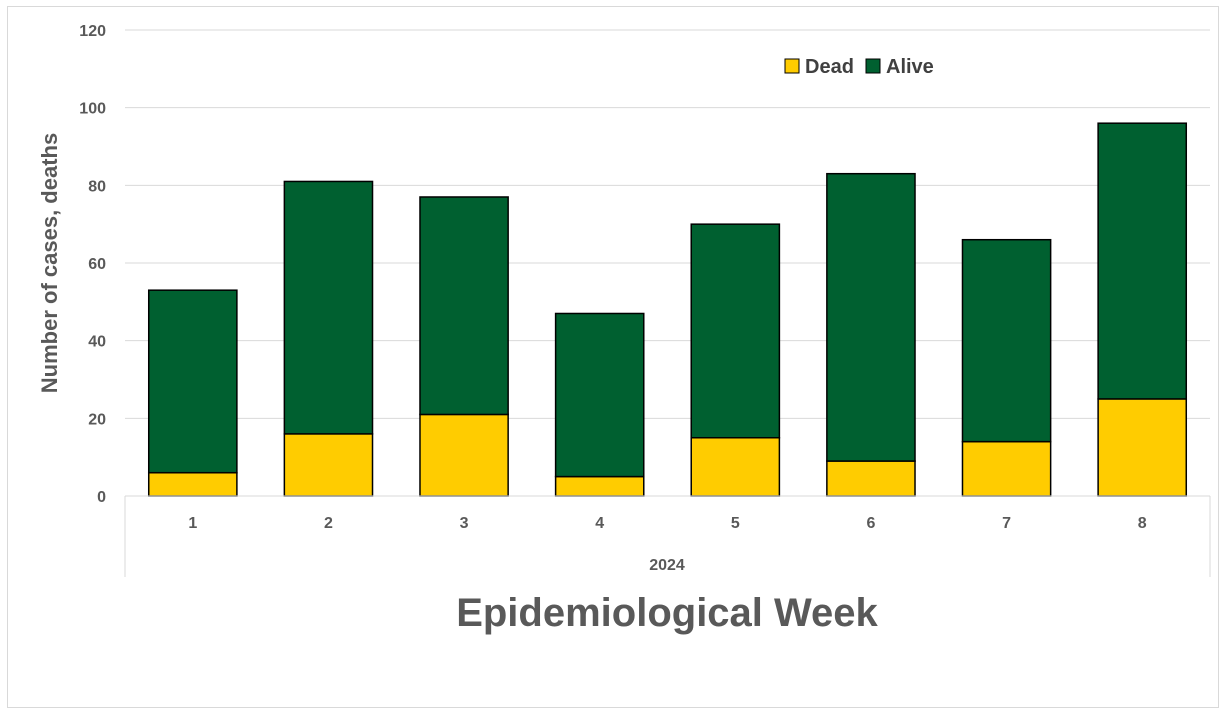 The width and height of the screenshot is (1226, 714). I want to click on x-tick-label: 3, so click(464, 523).